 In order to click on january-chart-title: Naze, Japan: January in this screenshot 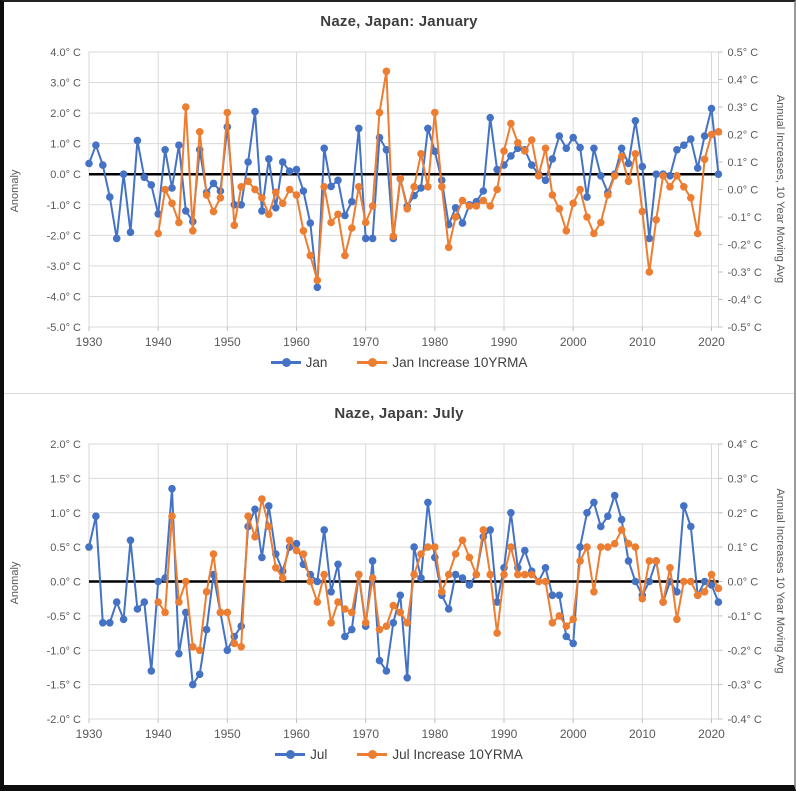, I will do `click(399, 21)`.